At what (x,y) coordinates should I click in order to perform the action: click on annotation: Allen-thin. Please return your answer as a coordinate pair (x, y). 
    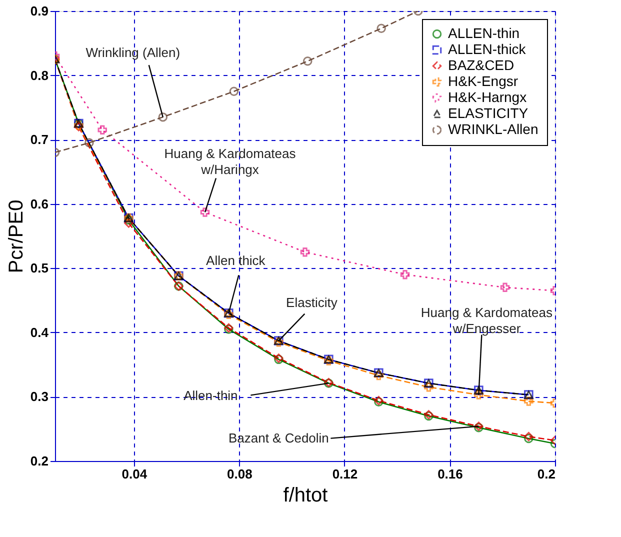
    Looking at the image, I should click on (211, 396).